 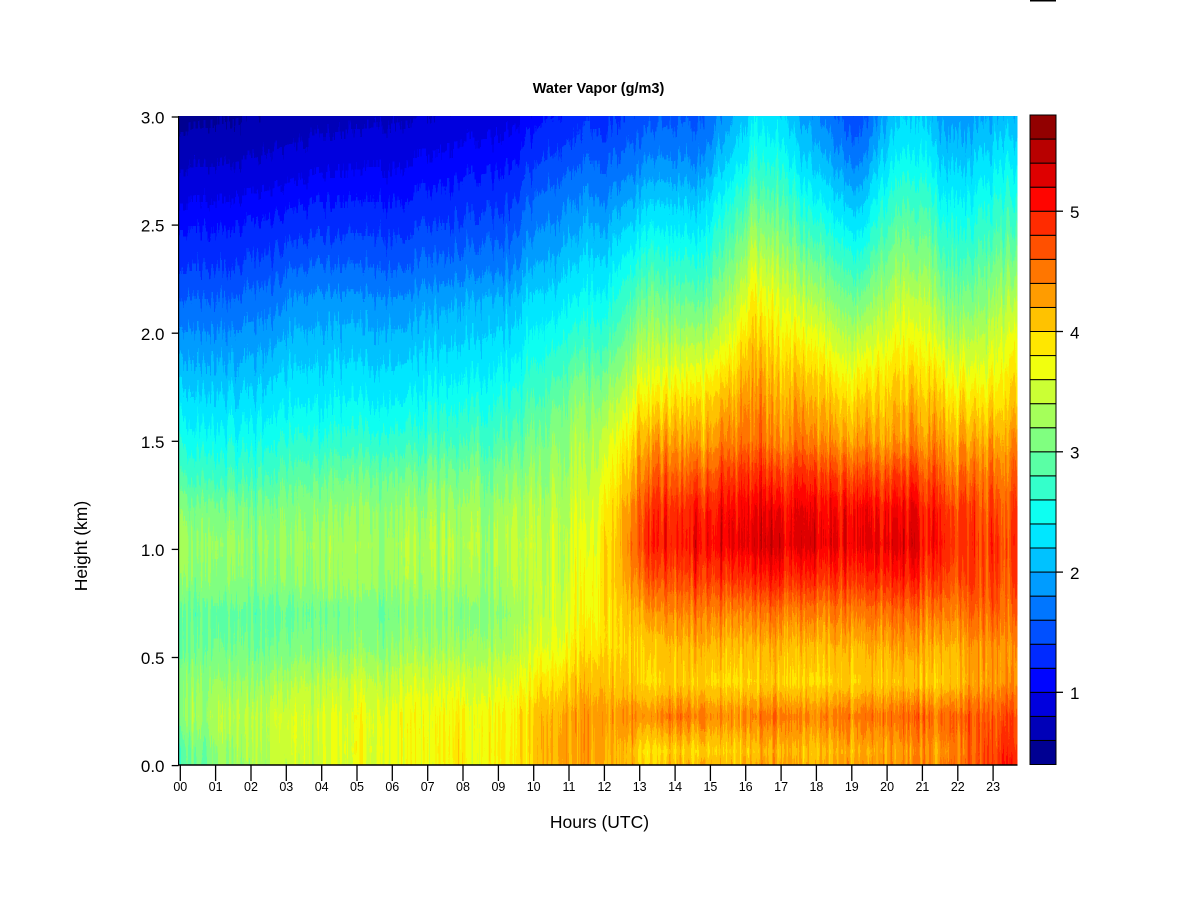 I want to click on svg-text: 06, so click(x=392, y=787).